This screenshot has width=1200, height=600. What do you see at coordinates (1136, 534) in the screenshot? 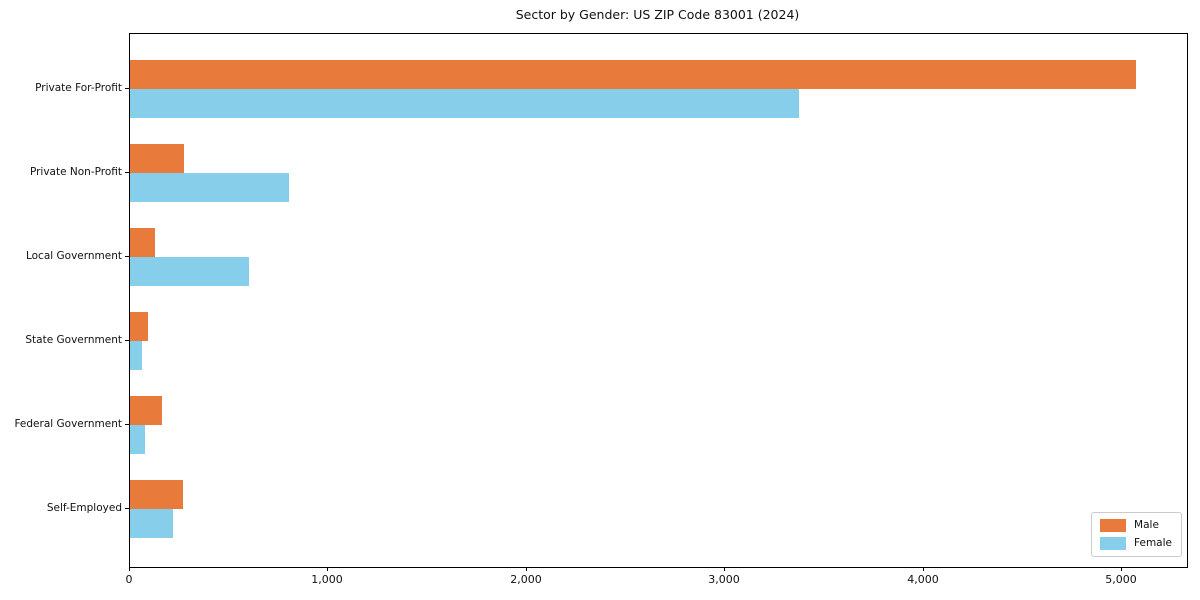
I see `legend: Male Female` at bounding box center [1136, 534].